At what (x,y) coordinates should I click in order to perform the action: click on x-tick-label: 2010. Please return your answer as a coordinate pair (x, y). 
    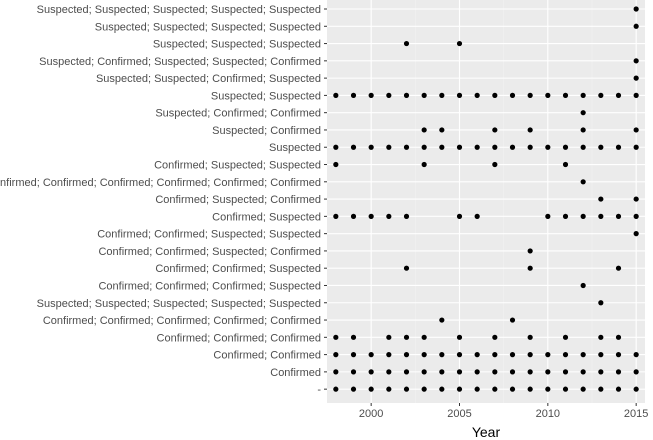
    Looking at the image, I should click on (548, 414).